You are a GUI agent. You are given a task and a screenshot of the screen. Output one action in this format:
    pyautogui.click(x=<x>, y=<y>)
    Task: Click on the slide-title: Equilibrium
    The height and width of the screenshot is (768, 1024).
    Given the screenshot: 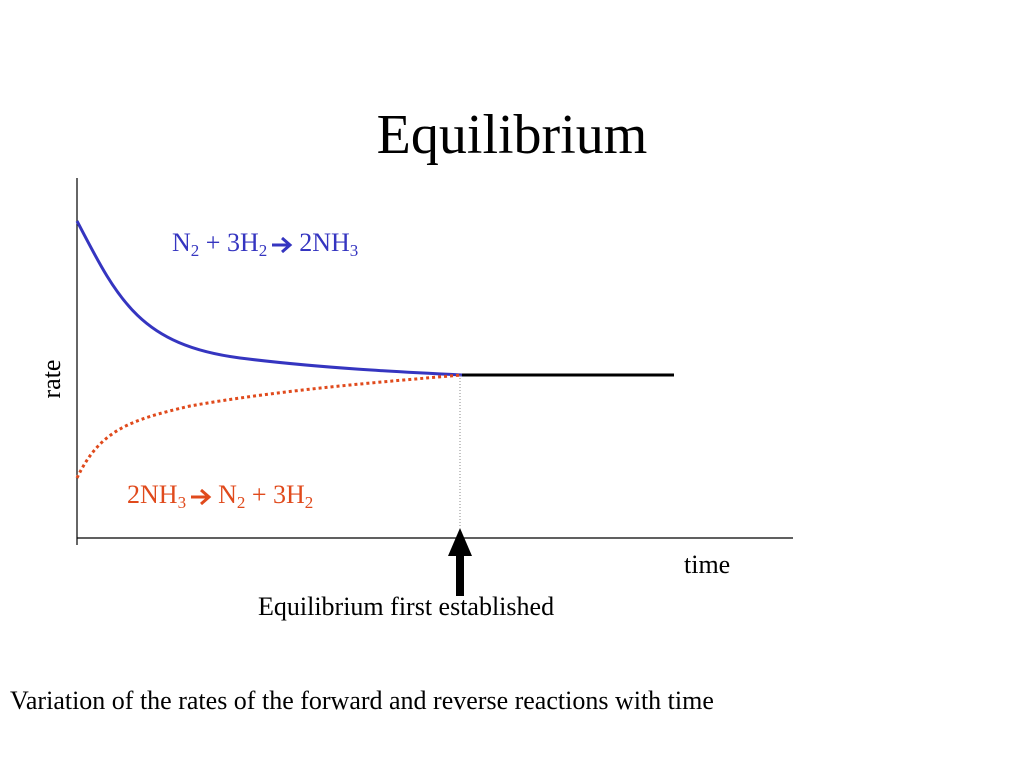 What is the action you would take?
    pyautogui.click(x=512, y=135)
    